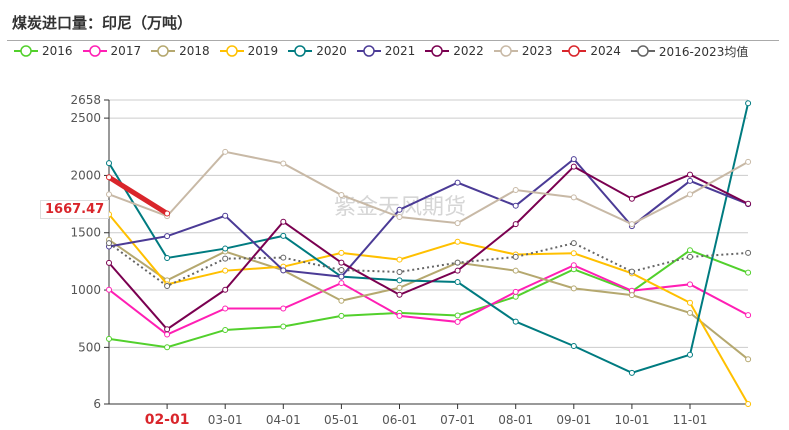 The width and height of the screenshot is (789, 430). I want to click on legend-item-2023: 2023, so click(523, 51).